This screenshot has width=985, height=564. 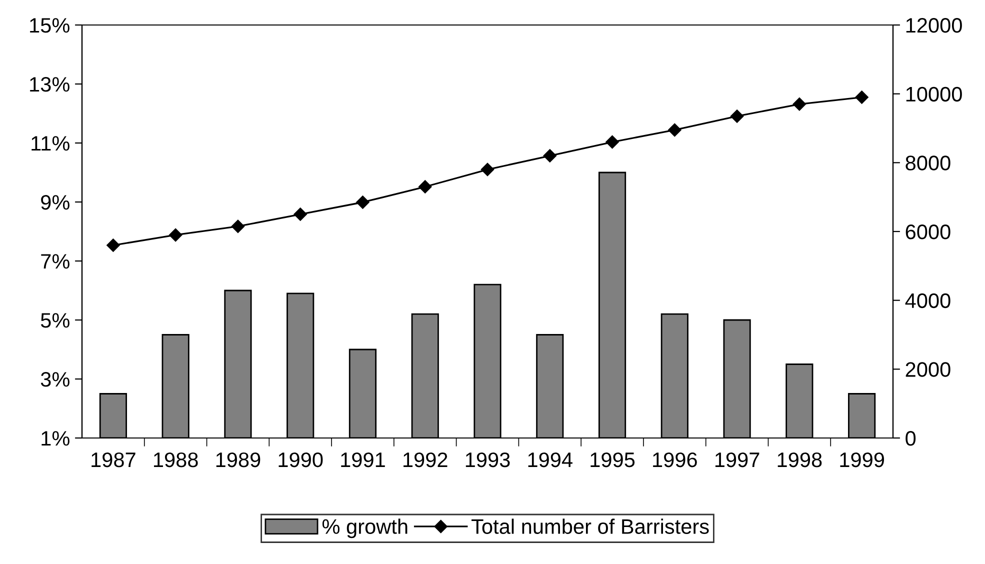 What do you see at coordinates (114, 460) in the screenshot?
I see `x-tick-label: 1987` at bounding box center [114, 460].